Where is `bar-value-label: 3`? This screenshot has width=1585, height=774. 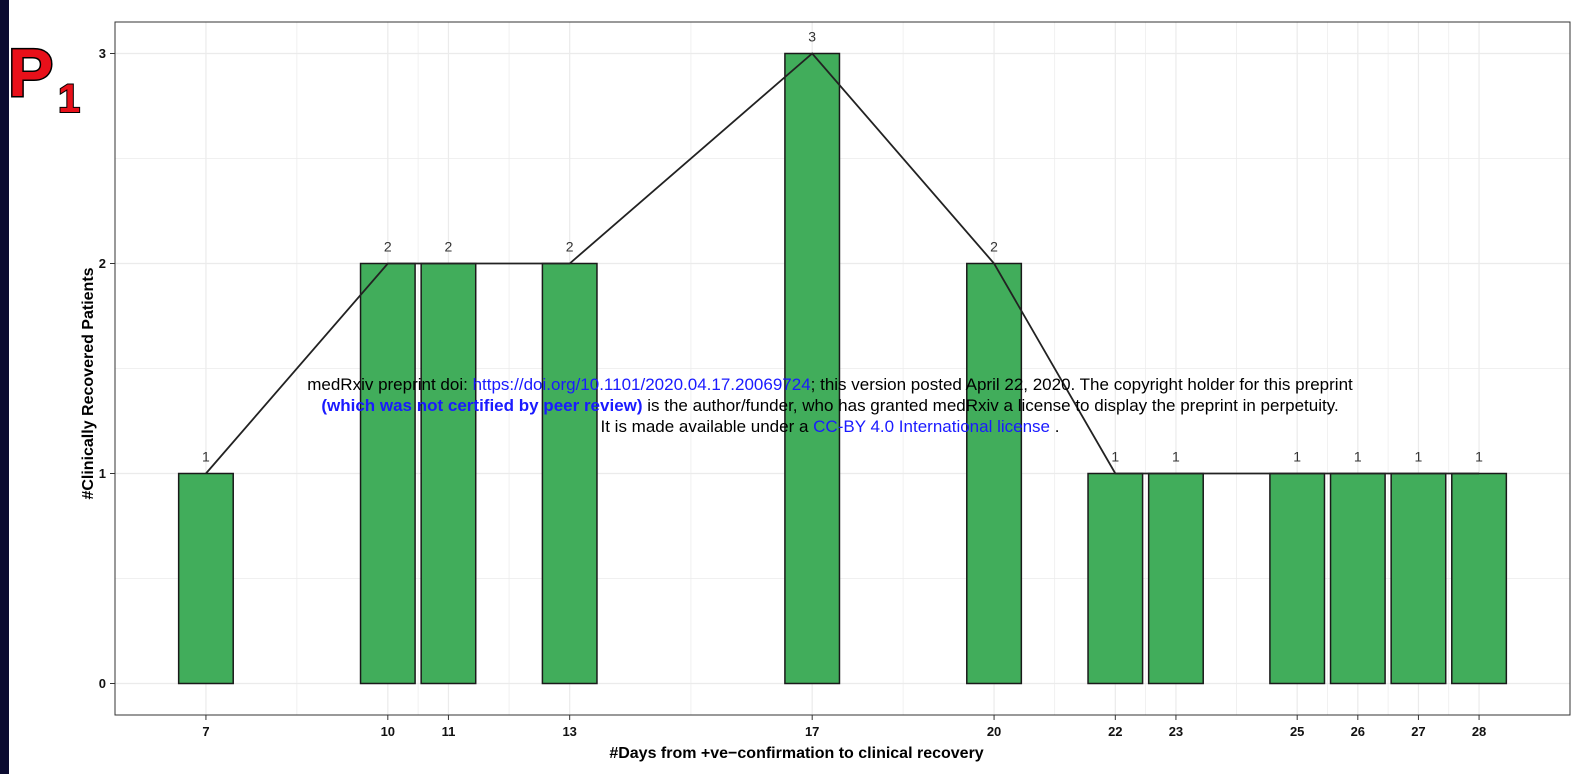 bar-value-label: 3 is located at coordinates (812, 37).